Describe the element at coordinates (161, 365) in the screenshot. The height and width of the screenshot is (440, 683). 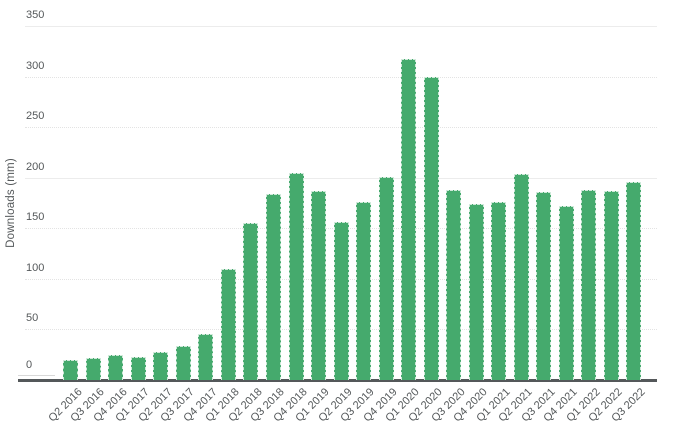
I see `bar-q2-2017` at that location.